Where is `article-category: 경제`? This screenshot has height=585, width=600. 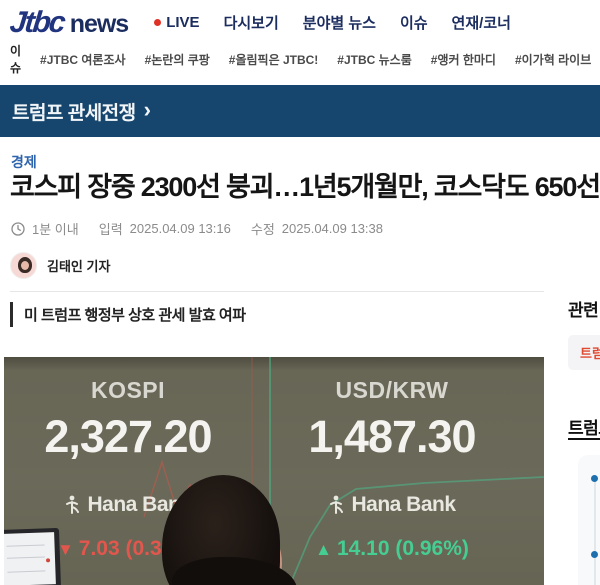 article-category: 경제 is located at coordinates (24, 162).